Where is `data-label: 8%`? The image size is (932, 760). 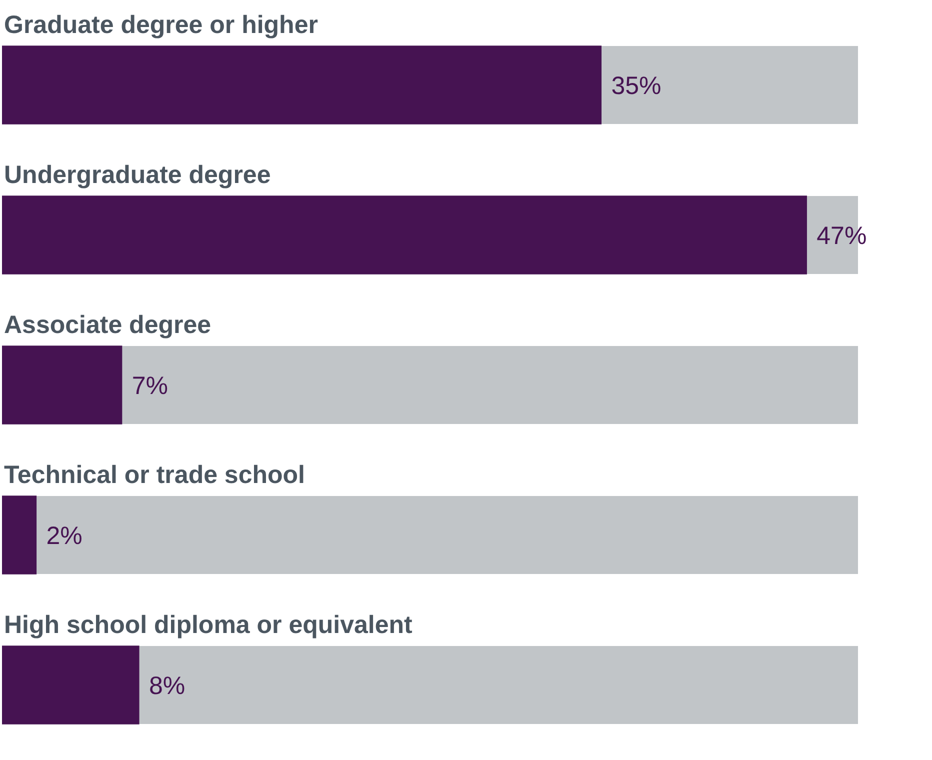 data-label: 8% is located at coordinates (167, 686).